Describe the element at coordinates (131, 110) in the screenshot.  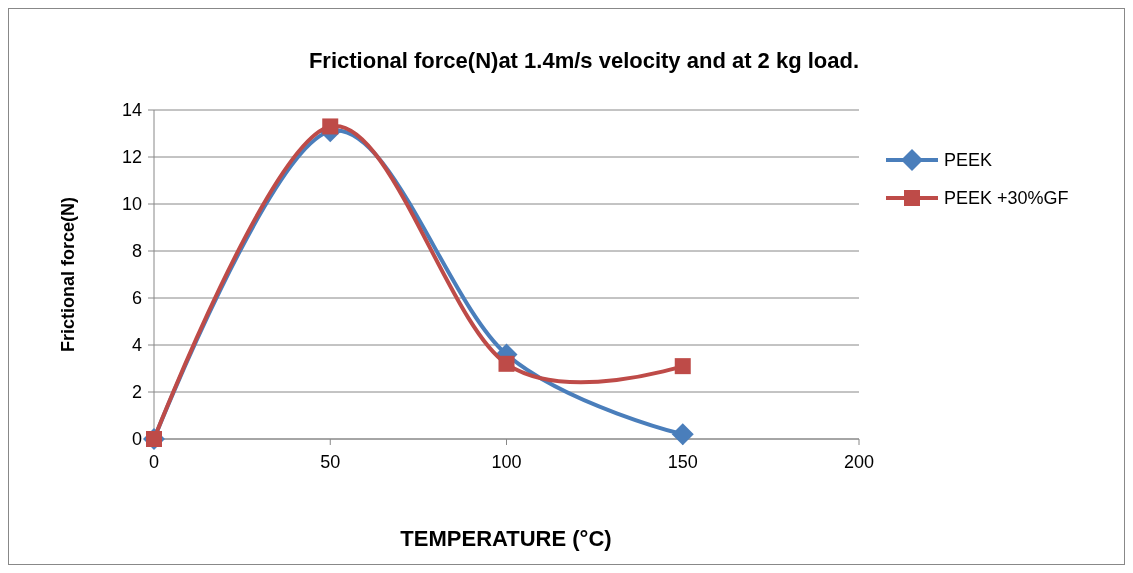
I see `y-tick-label: 14` at that location.